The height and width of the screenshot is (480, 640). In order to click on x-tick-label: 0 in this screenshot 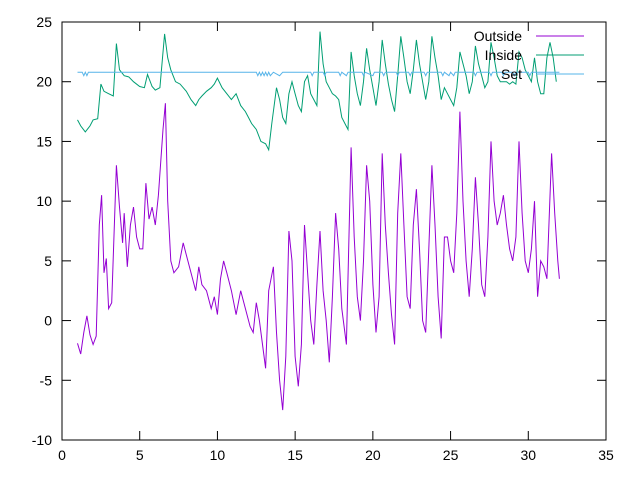, I will do `click(62, 455)`.